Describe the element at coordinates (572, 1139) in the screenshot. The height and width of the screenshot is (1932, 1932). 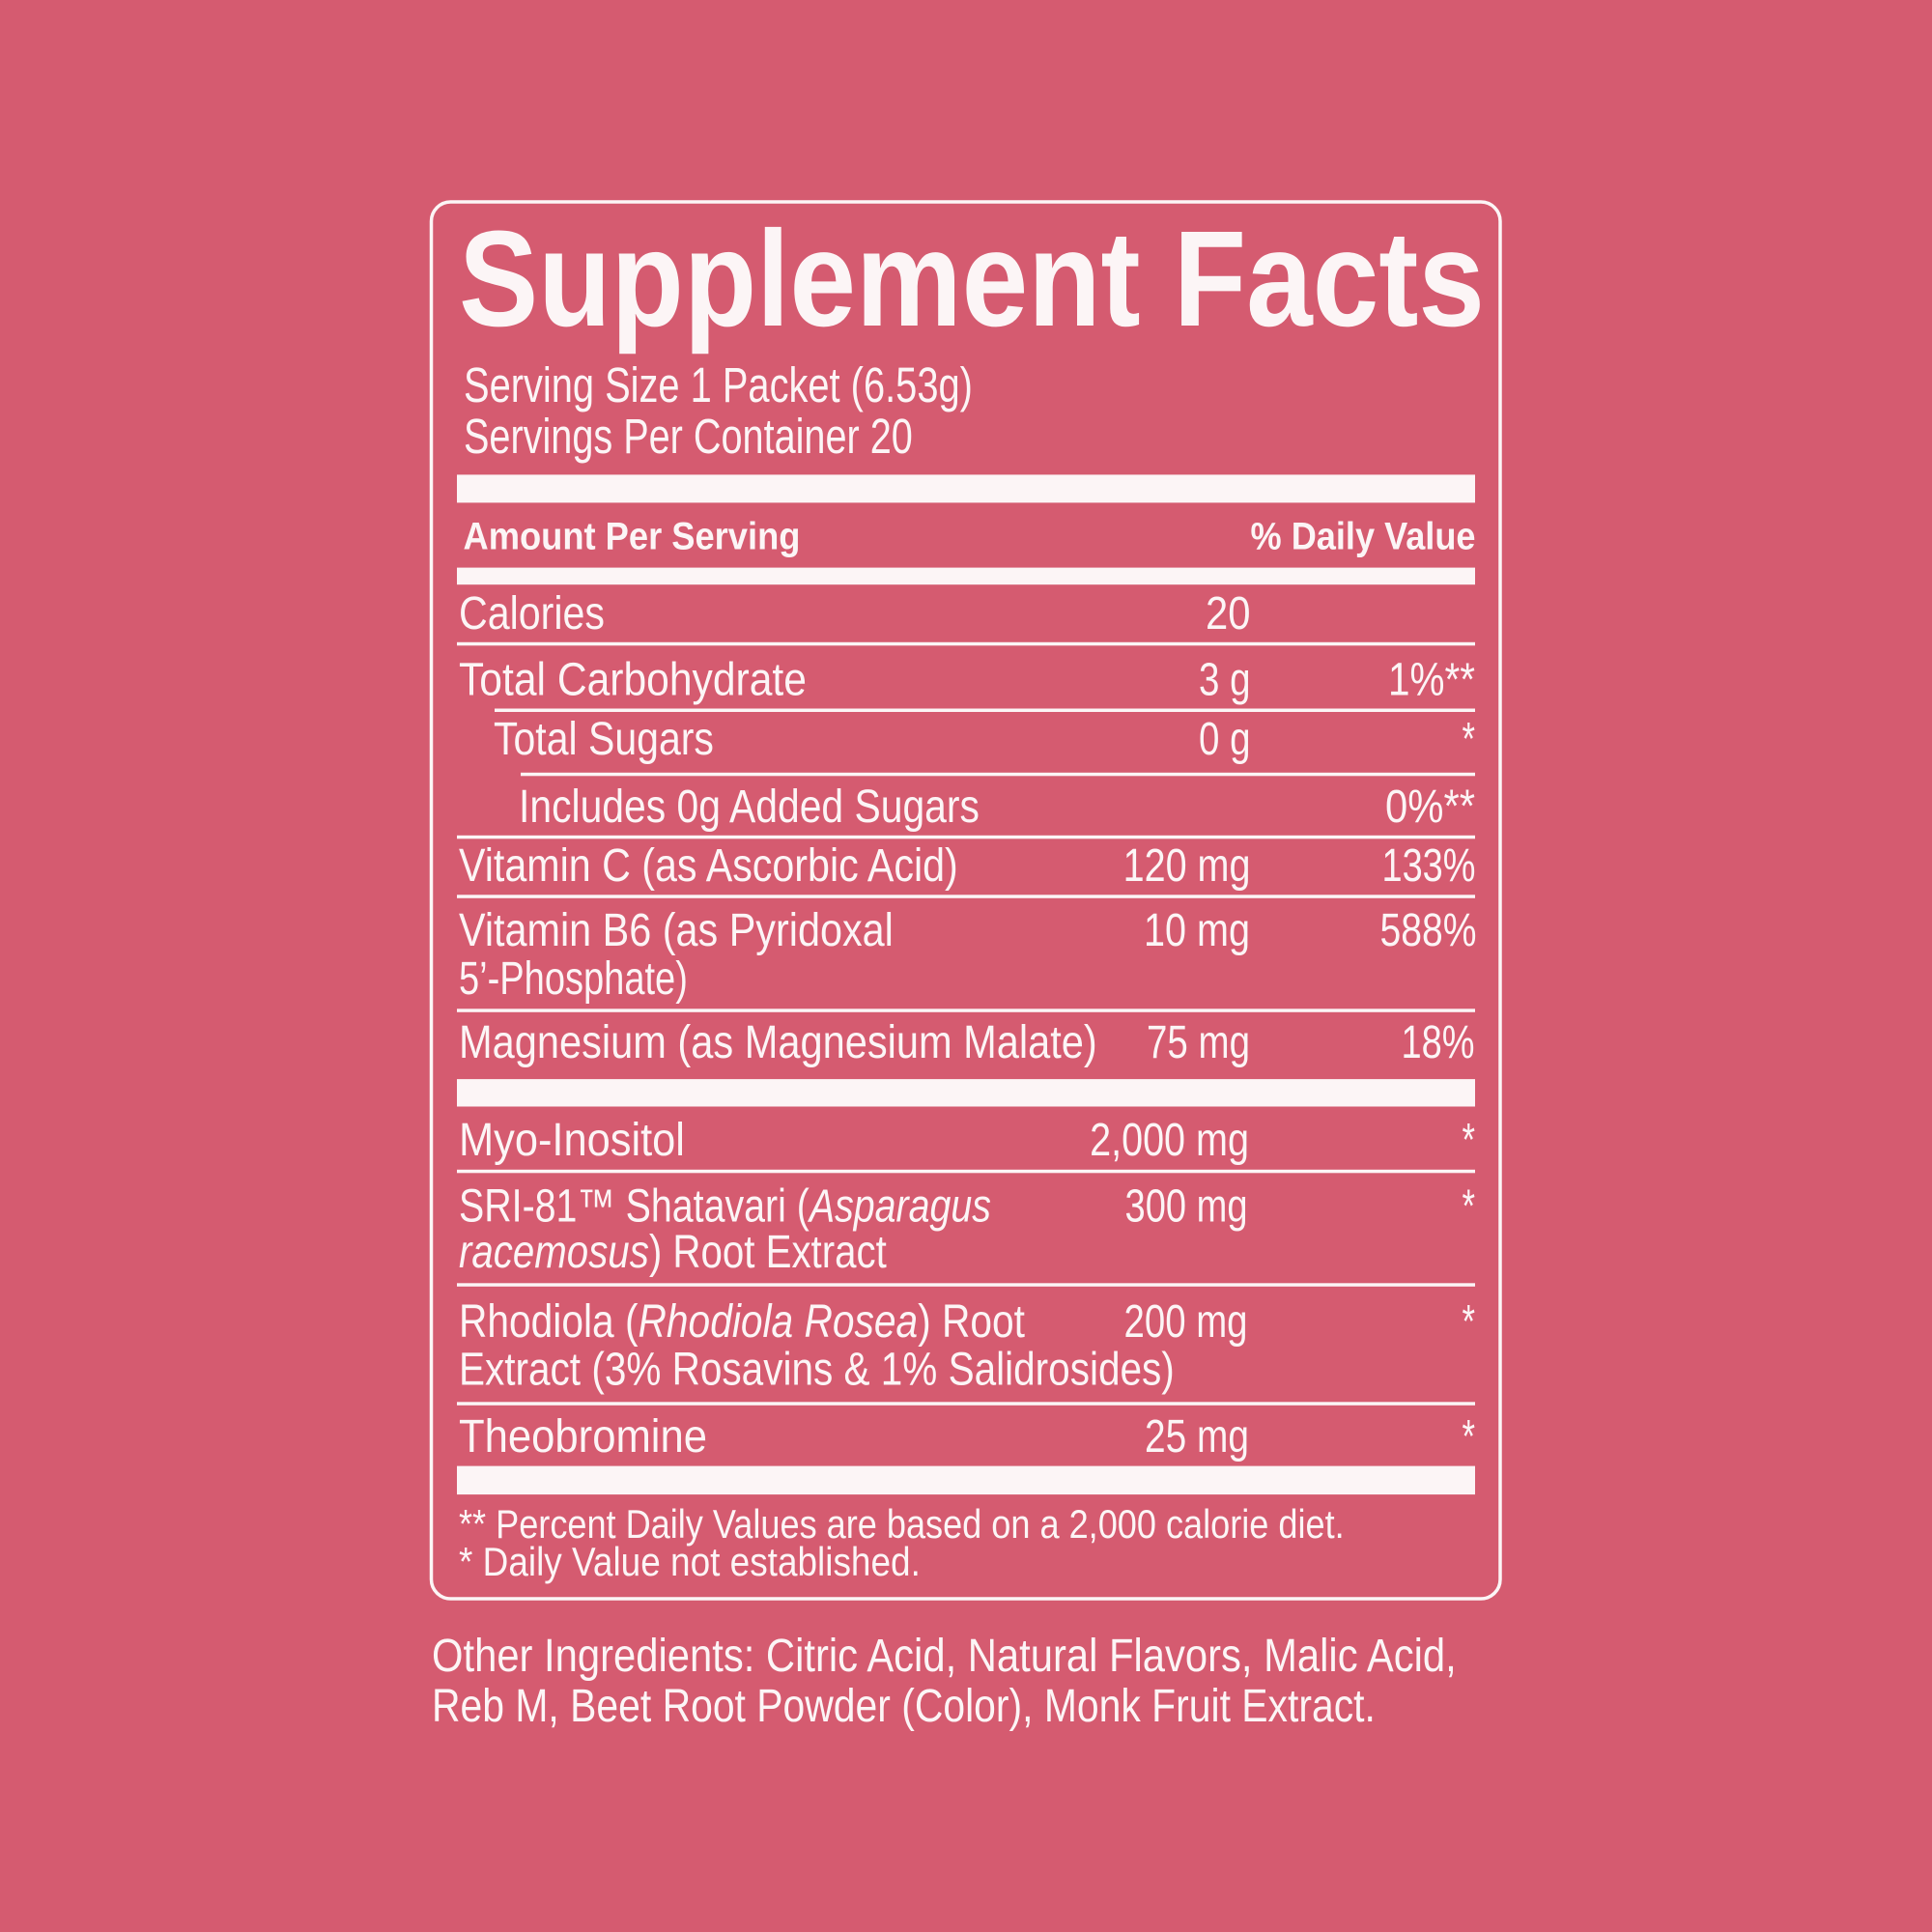
I see `svg-text: Myo-Inositol` at that location.